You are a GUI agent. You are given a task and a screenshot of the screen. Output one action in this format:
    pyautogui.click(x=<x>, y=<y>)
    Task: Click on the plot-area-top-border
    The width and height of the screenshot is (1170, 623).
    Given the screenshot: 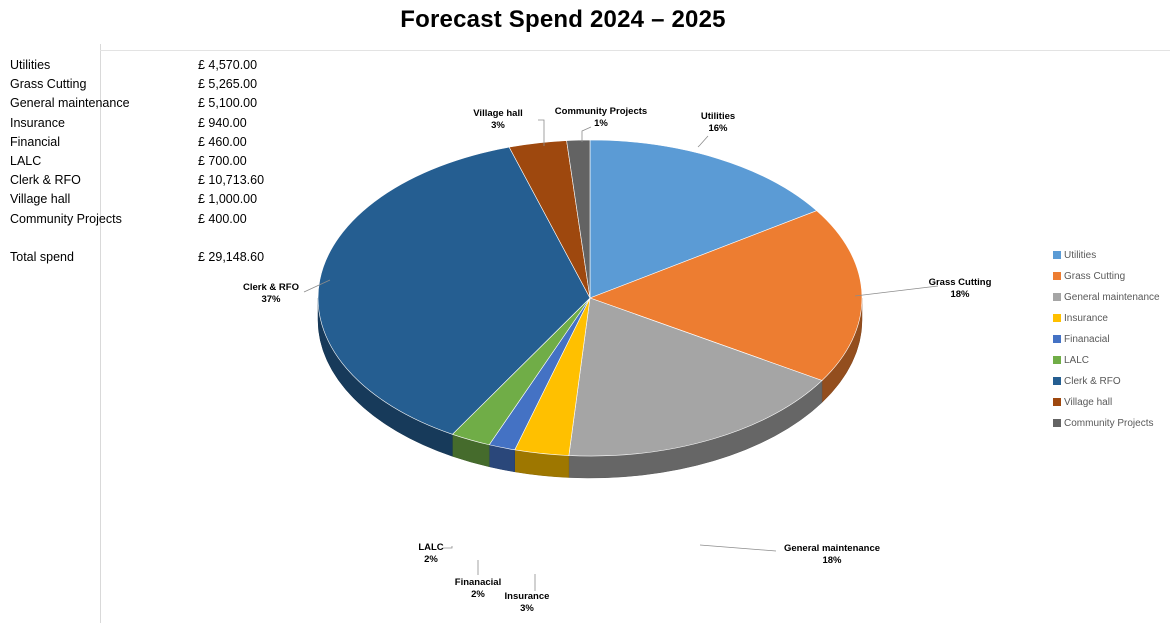 What is the action you would take?
    pyautogui.click(x=635, y=50)
    